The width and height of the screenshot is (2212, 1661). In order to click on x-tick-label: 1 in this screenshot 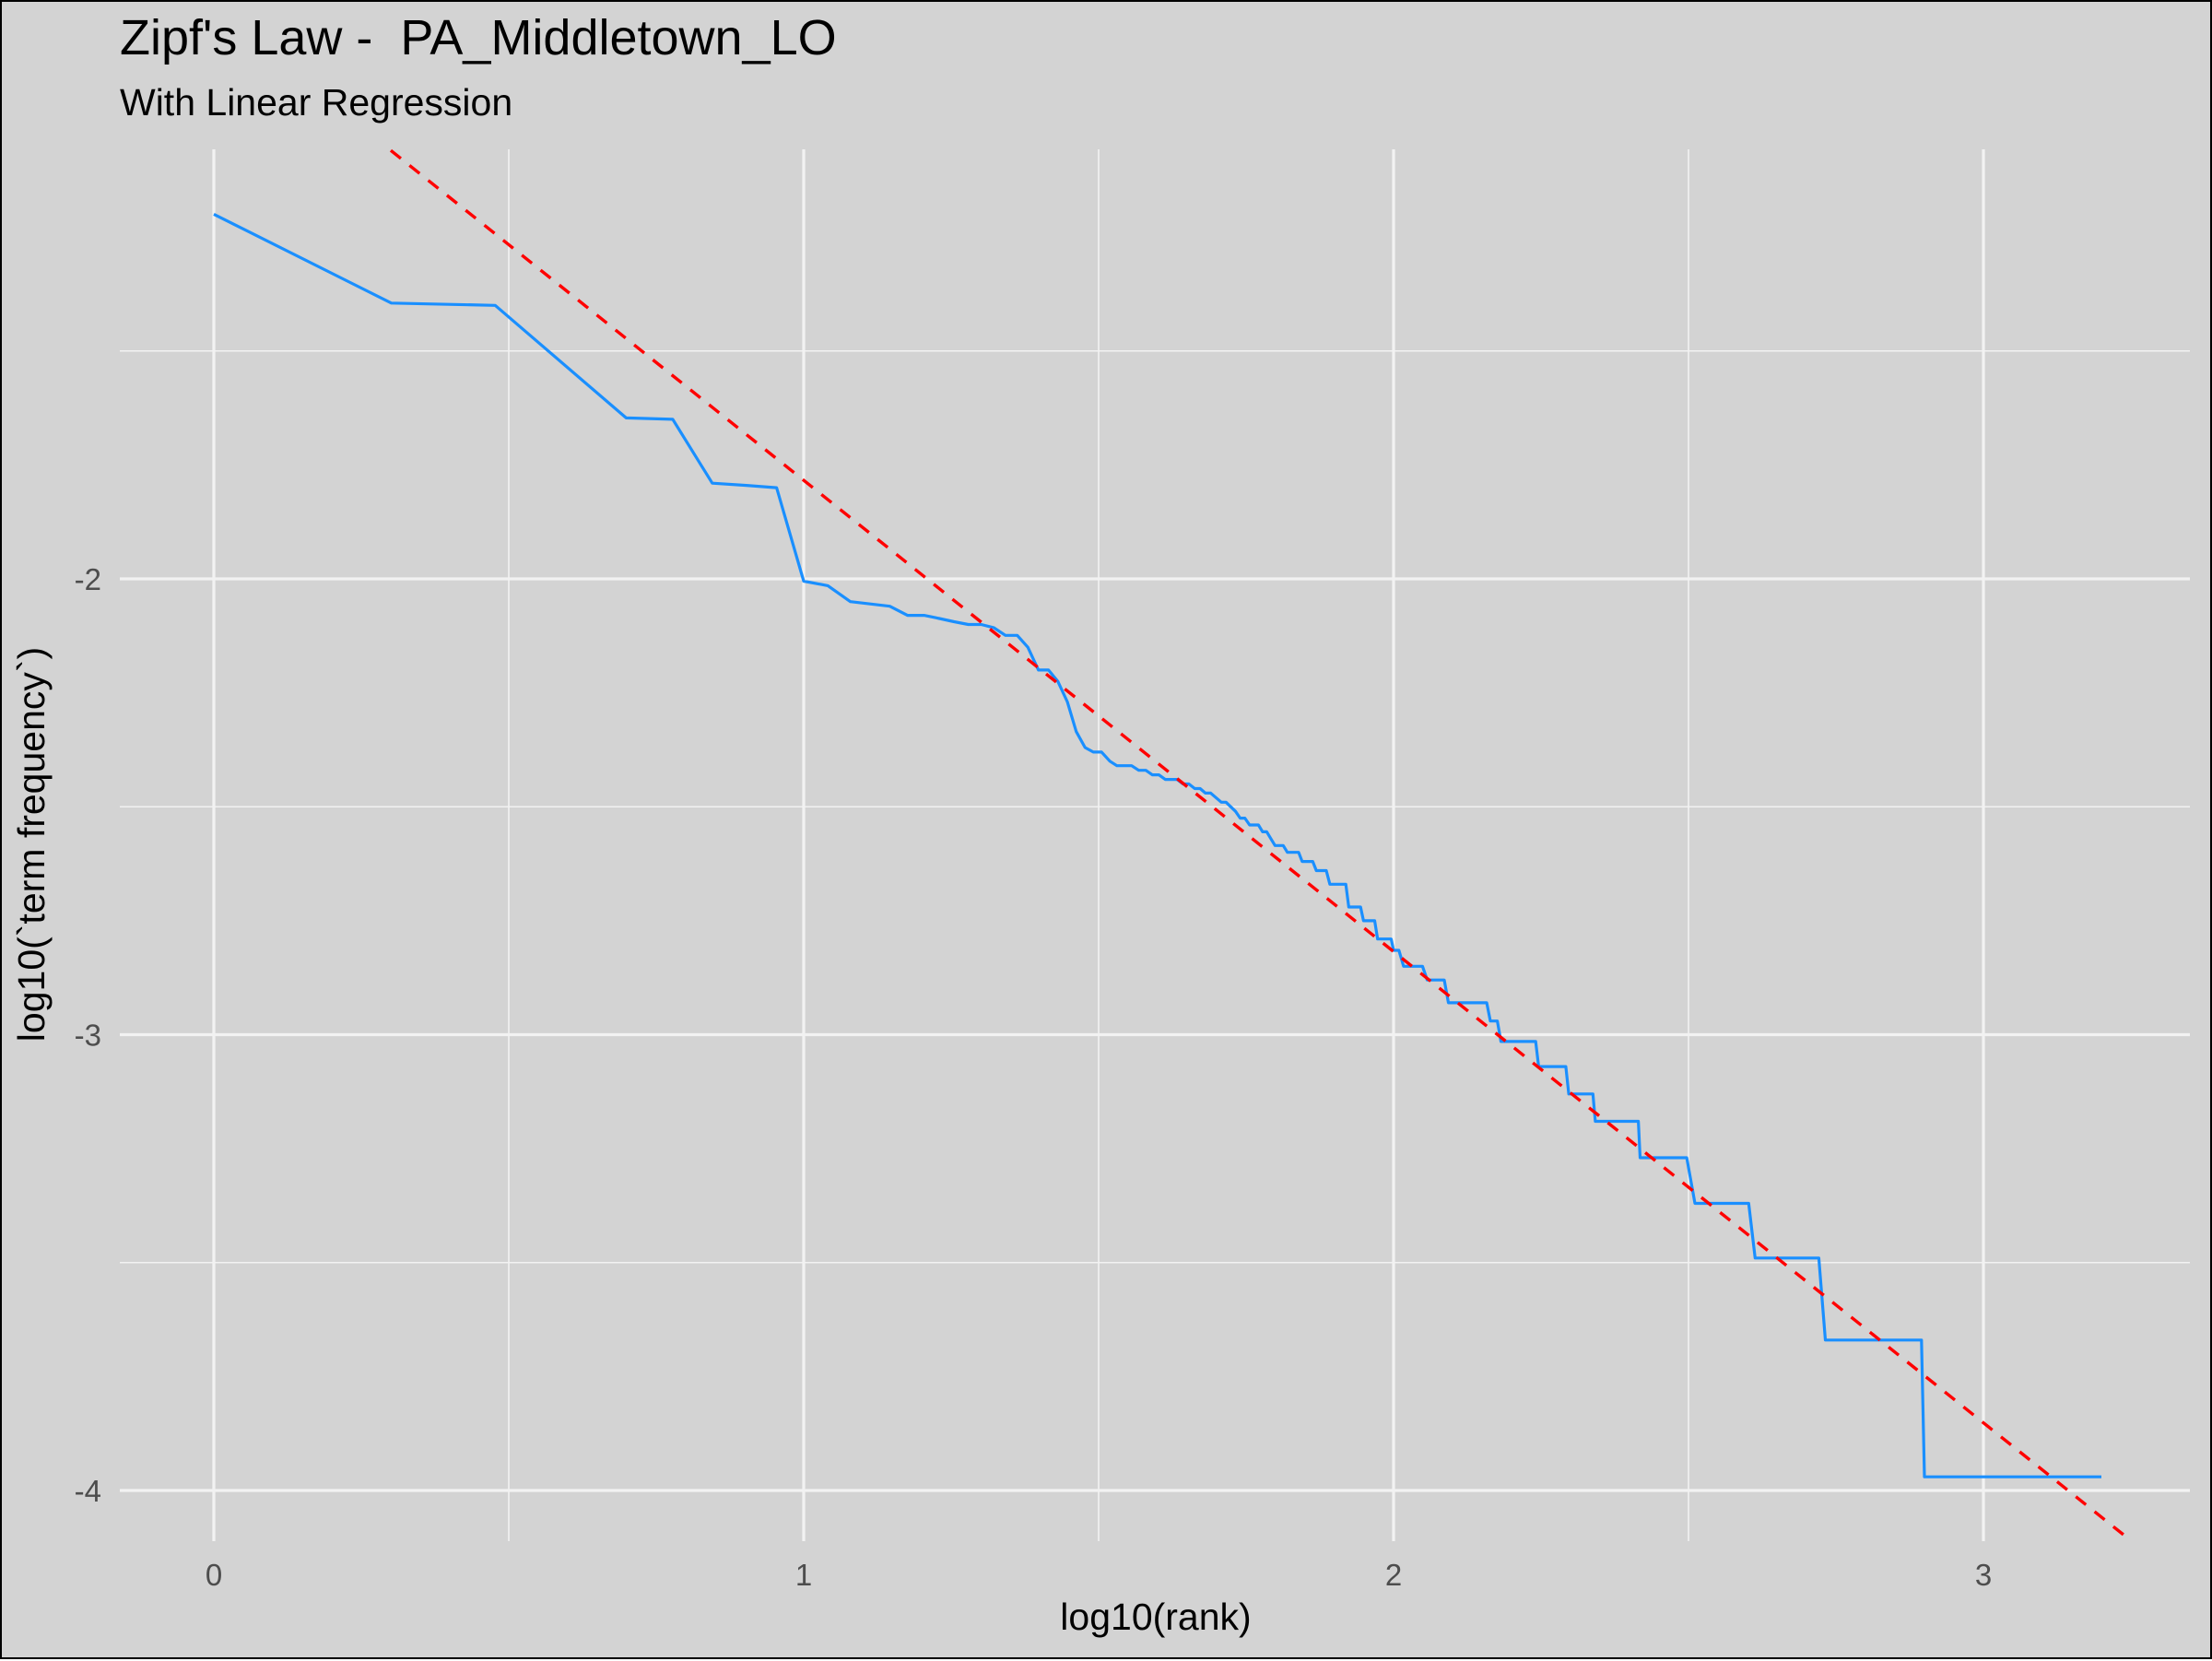, I will do `click(803, 1575)`.